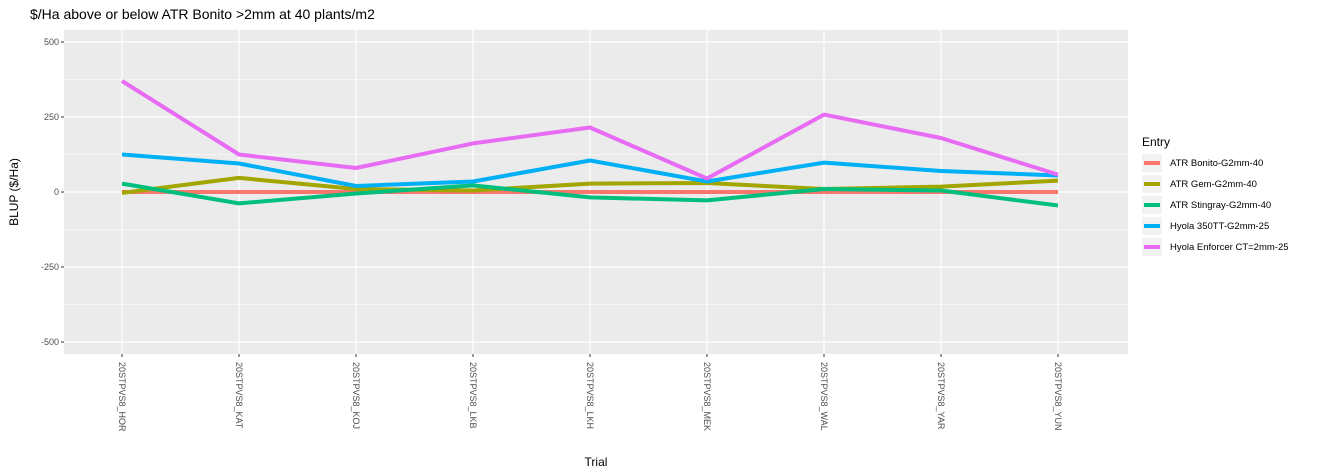 This screenshot has width=1322, height=473. Describe the element at coordinates (52, 192) in the screenshot. I see `y-axis: -500 -250 0 250 500` at that location.